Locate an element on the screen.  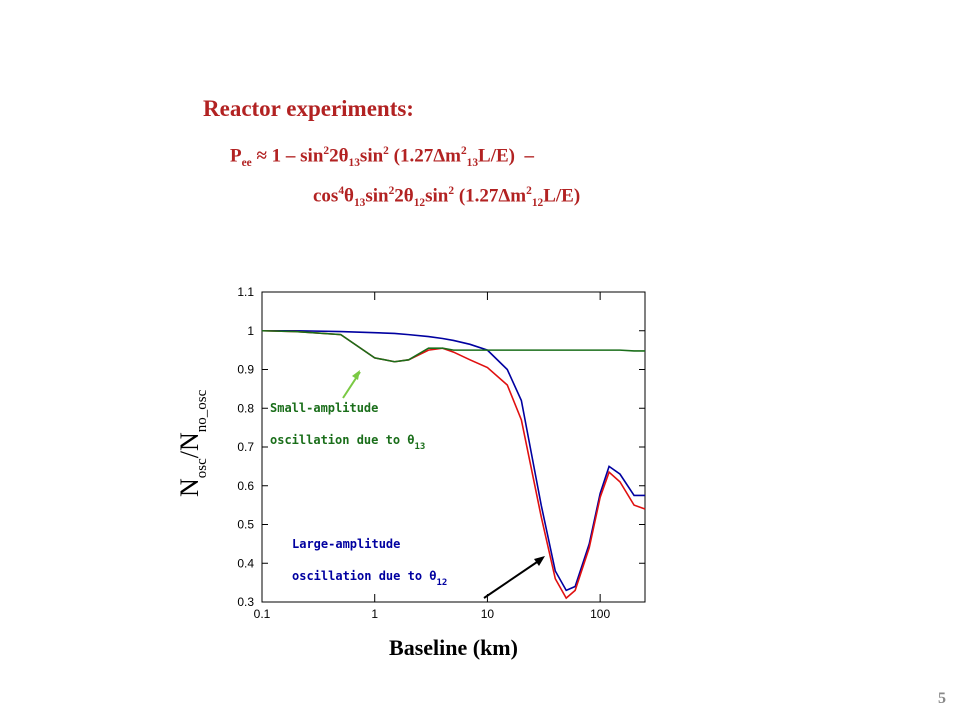
label-piece: Small-amplitude is located at coordinates (324, 408).